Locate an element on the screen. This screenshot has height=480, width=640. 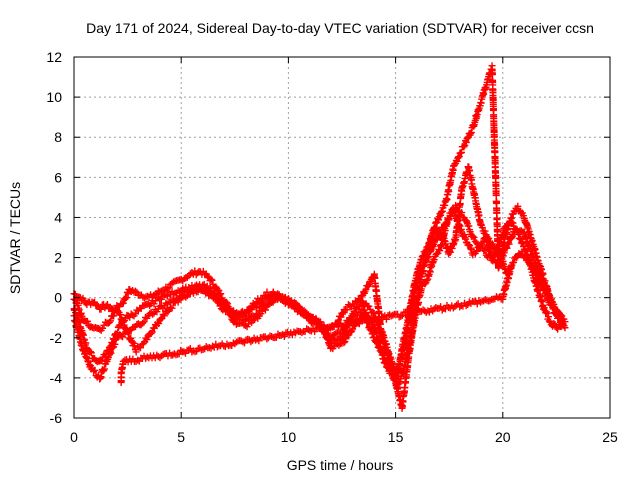
x-tick-label: 10 is located at coordinates (289, 437).